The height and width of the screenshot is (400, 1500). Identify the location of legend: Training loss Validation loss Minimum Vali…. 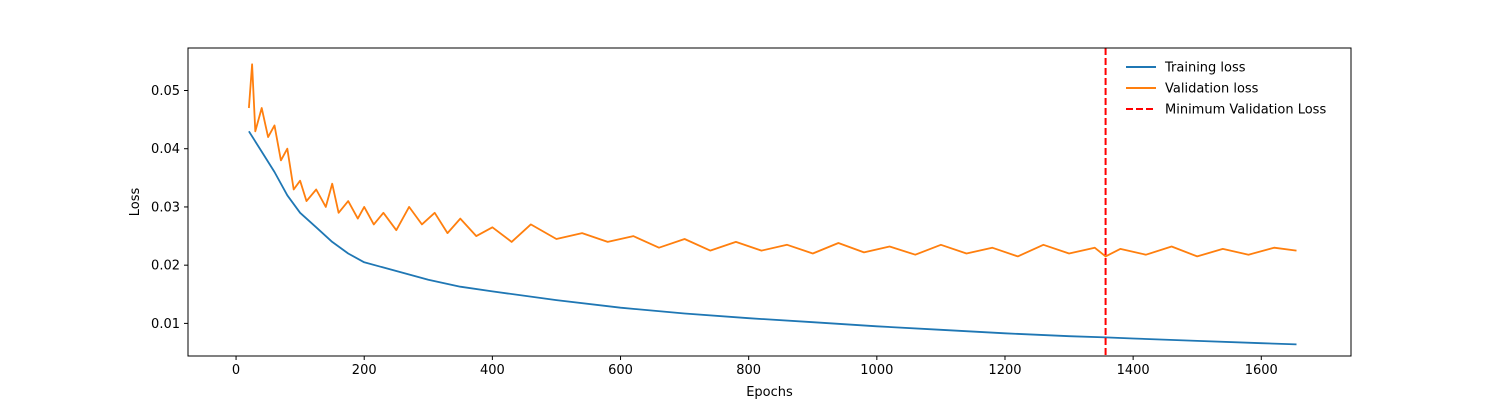
(1226, 89).